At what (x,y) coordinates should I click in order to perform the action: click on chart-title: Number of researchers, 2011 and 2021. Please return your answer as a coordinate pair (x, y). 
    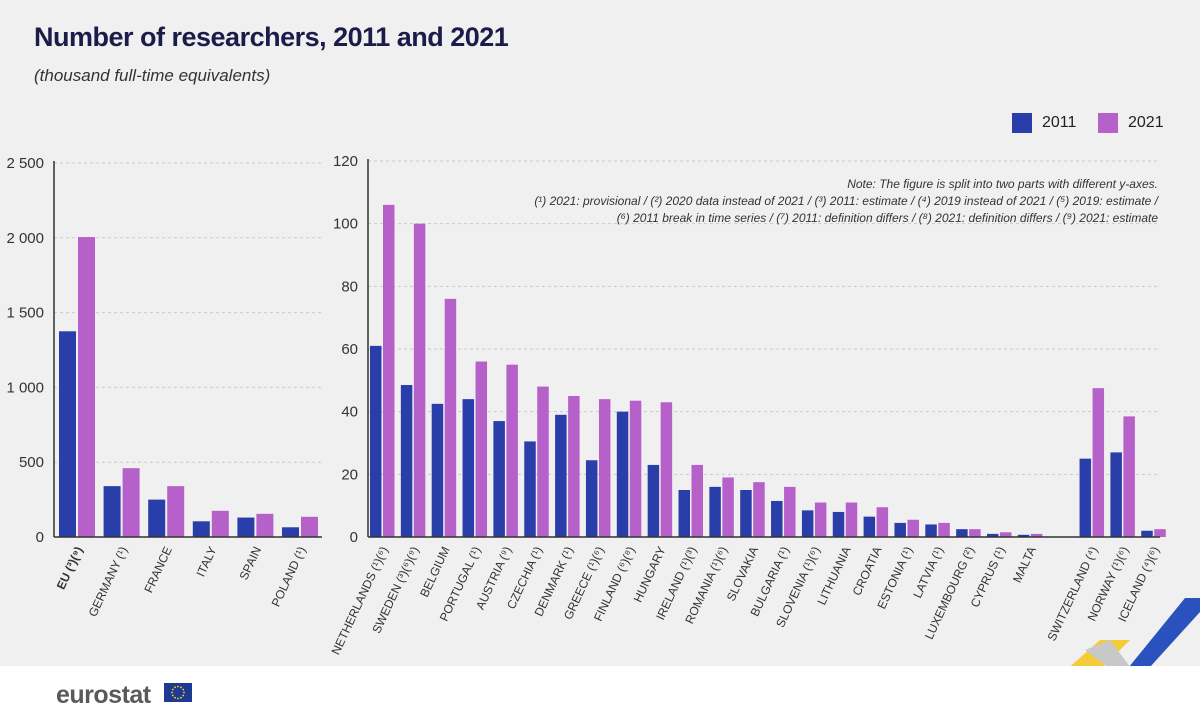
    Looking at the image, I should click on (271, 37).